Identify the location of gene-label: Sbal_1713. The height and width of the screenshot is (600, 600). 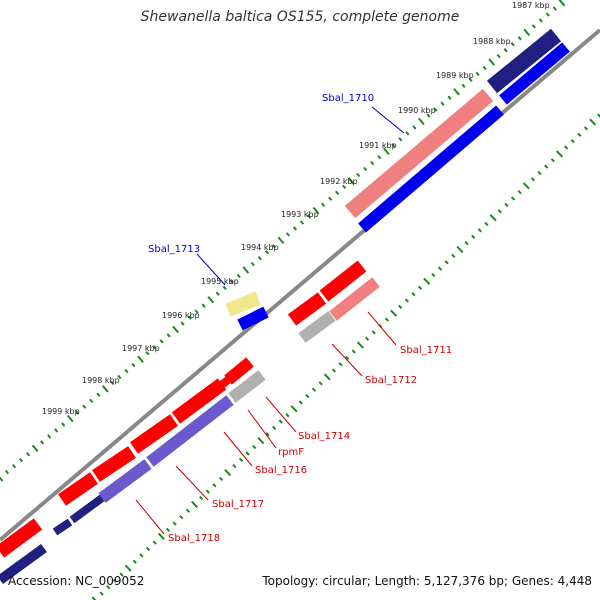
(174, 249).